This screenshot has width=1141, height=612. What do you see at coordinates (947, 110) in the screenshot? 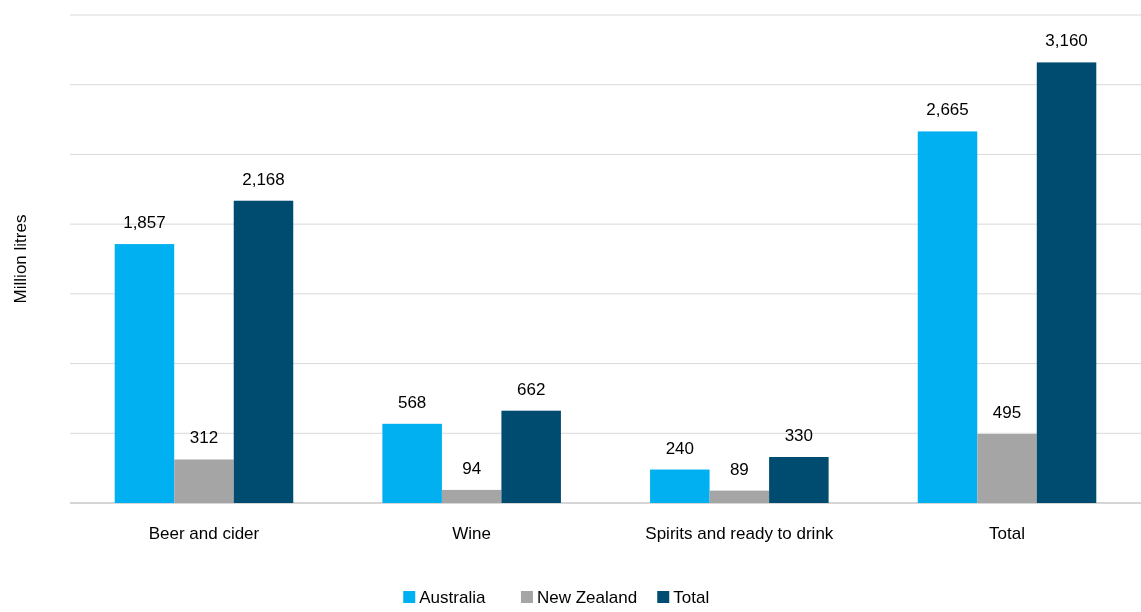
I see `data-label: 2,665` at bounding box center [947, 110].